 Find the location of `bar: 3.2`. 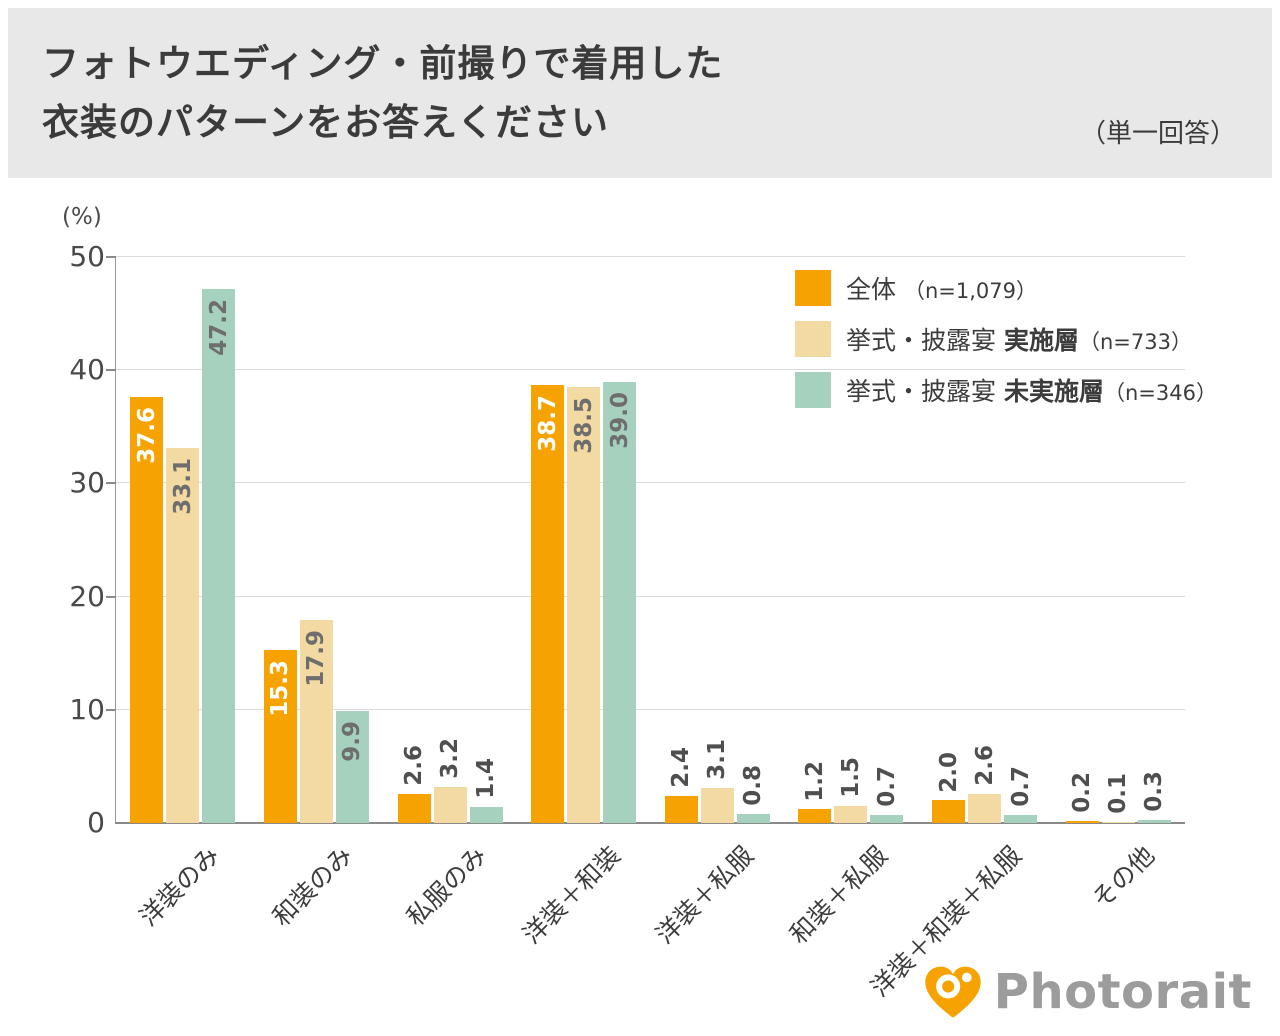

bar: 3.2 is located at coordinates (450, 780).